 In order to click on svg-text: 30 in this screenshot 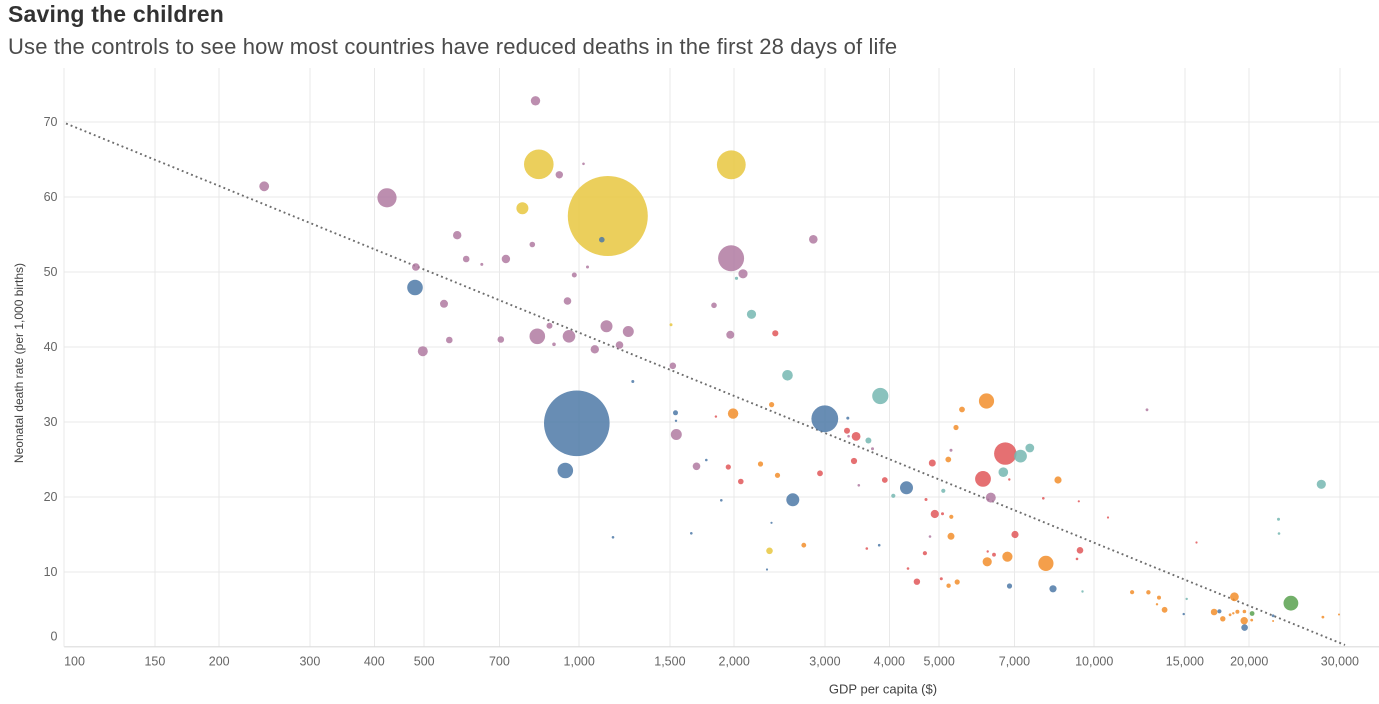, I will do `click(51, 422)`.